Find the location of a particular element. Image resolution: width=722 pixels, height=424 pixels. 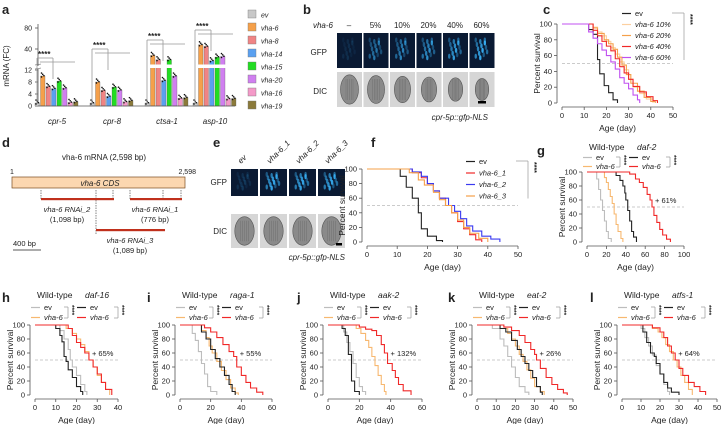

y-tick-label: 100 is located at coordinates (605, 325).